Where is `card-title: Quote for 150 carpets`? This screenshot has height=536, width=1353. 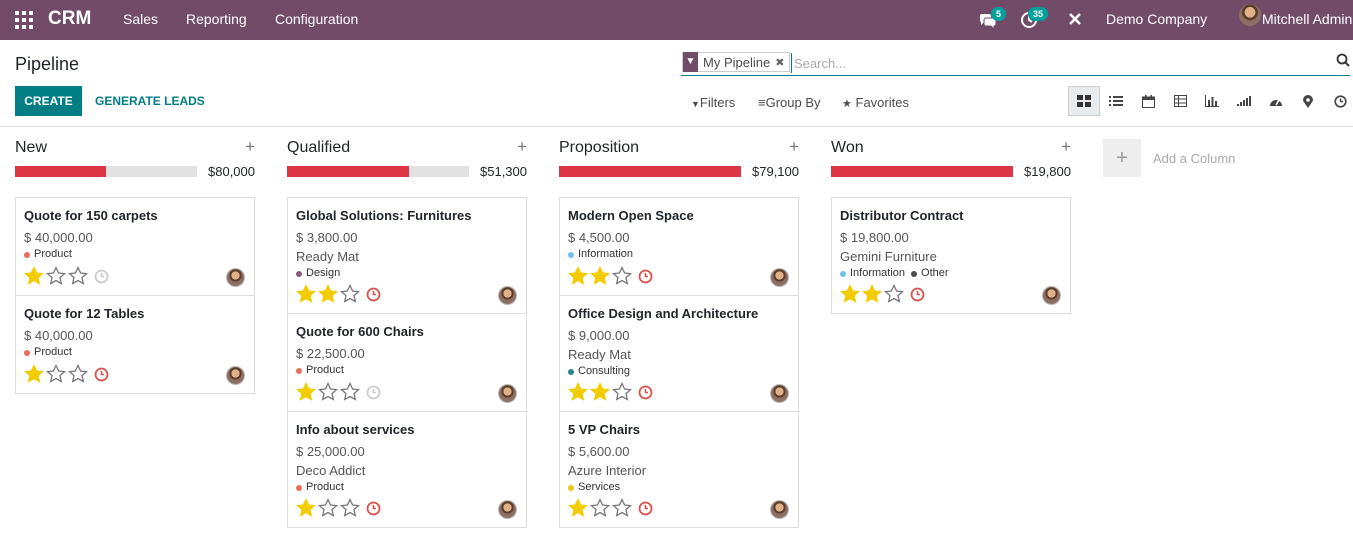
card-title: Quote for 150 carpets is located at coordinates (91, 215).